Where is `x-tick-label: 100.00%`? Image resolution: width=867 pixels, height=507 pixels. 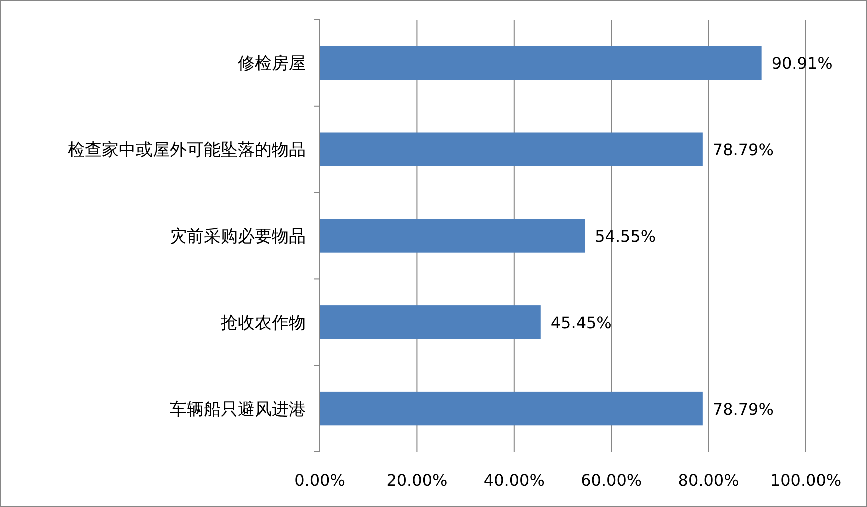
x-tick-label: 100.00% is located at coordinates (806, 480).